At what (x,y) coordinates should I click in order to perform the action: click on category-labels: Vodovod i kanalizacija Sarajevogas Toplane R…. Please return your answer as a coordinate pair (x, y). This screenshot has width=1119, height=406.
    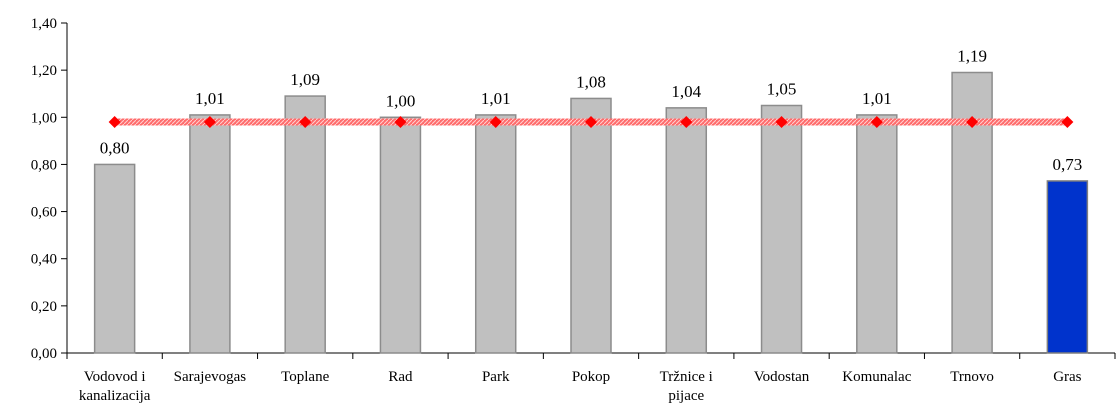
    Looking at the image, I should click on (580, 386).